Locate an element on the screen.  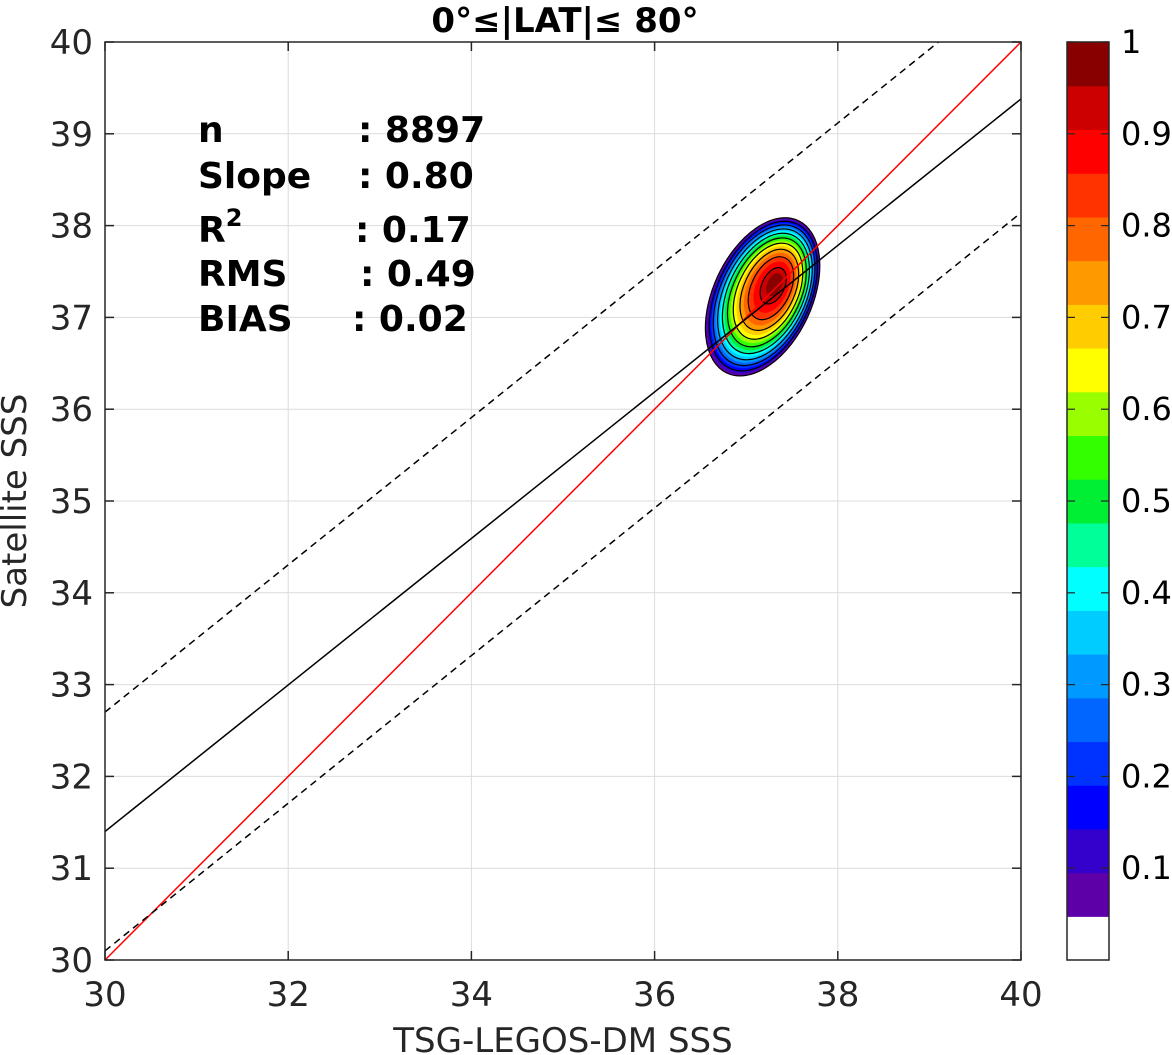
stat-value: : 0.49 is located at coordinates (418, 274).